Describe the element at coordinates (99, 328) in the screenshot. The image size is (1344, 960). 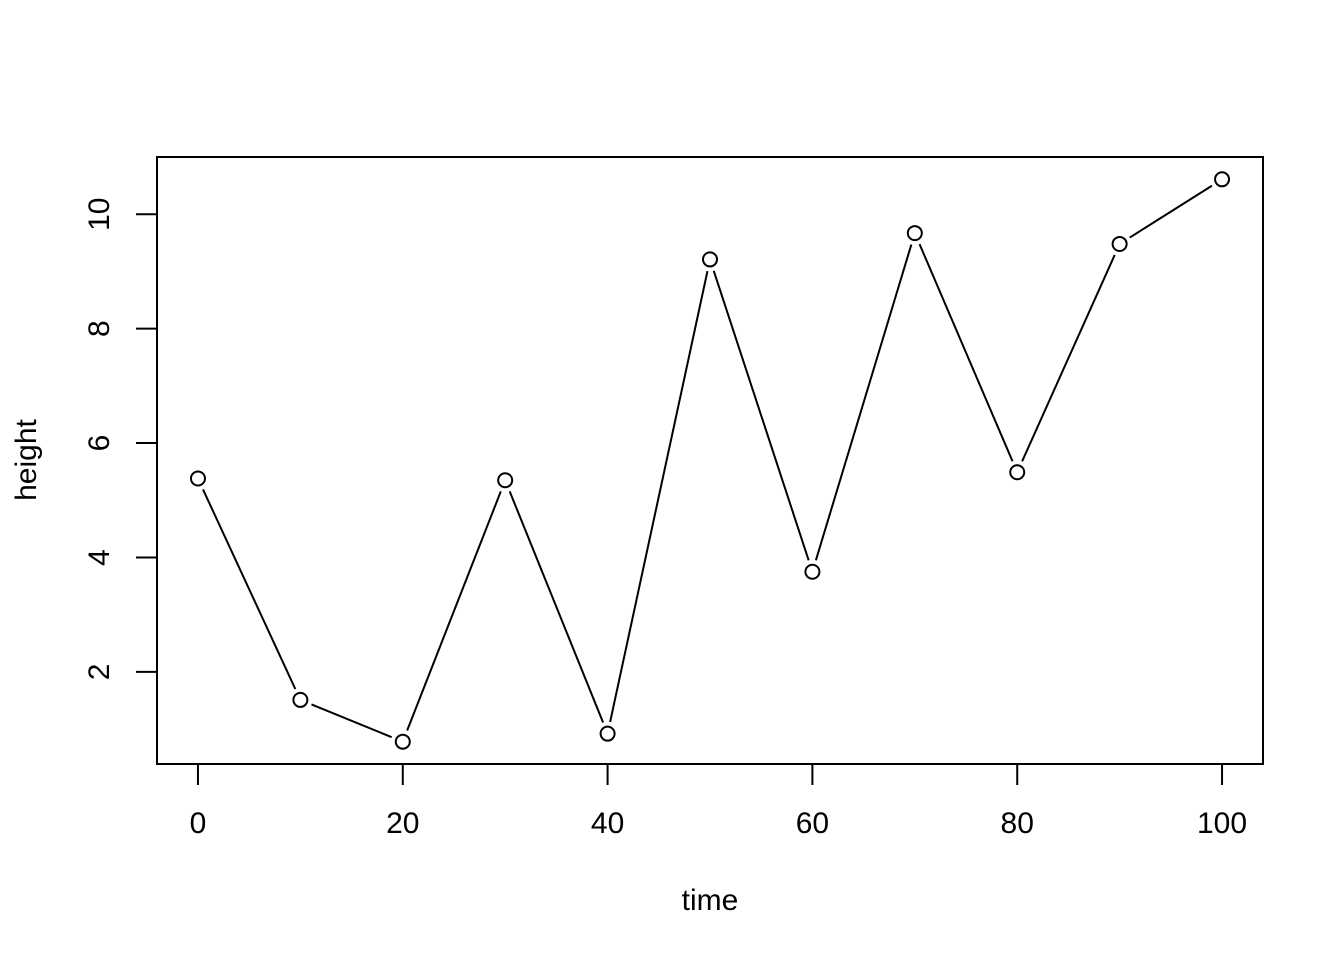
I see `y-tick-label: 8` at that location.